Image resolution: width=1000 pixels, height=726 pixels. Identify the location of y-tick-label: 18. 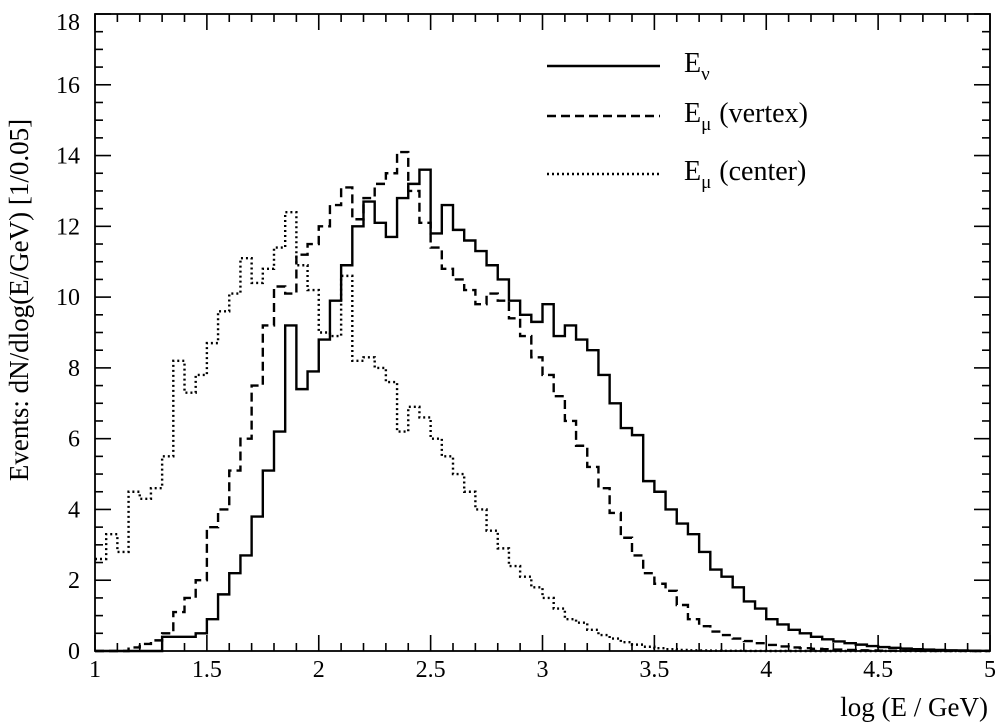
(68, 23).